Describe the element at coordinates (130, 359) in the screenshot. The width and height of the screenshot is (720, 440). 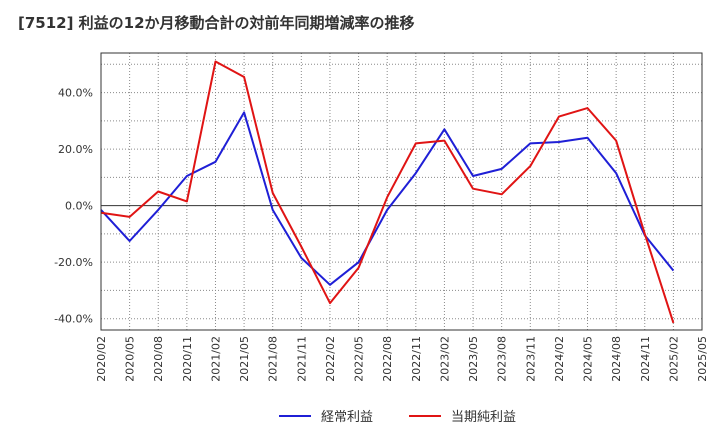
I see `x-tick-label: 2020/05` at that location.